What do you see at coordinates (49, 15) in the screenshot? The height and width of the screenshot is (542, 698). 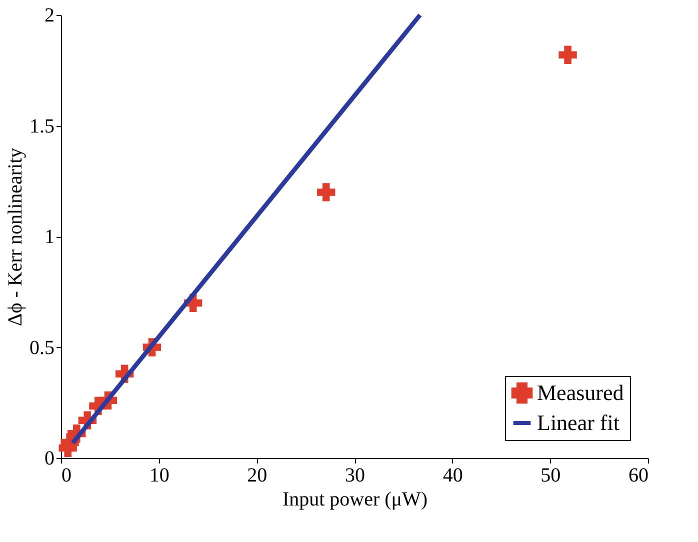 I see `y-tick-label: 2` at bounding box center [49, 15].